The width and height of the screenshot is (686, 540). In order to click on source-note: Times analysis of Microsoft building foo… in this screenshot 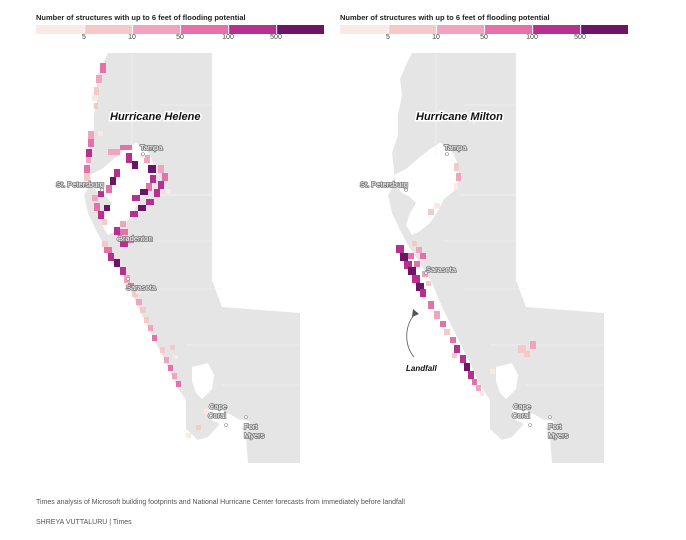, I will do `click(220, 502)`.